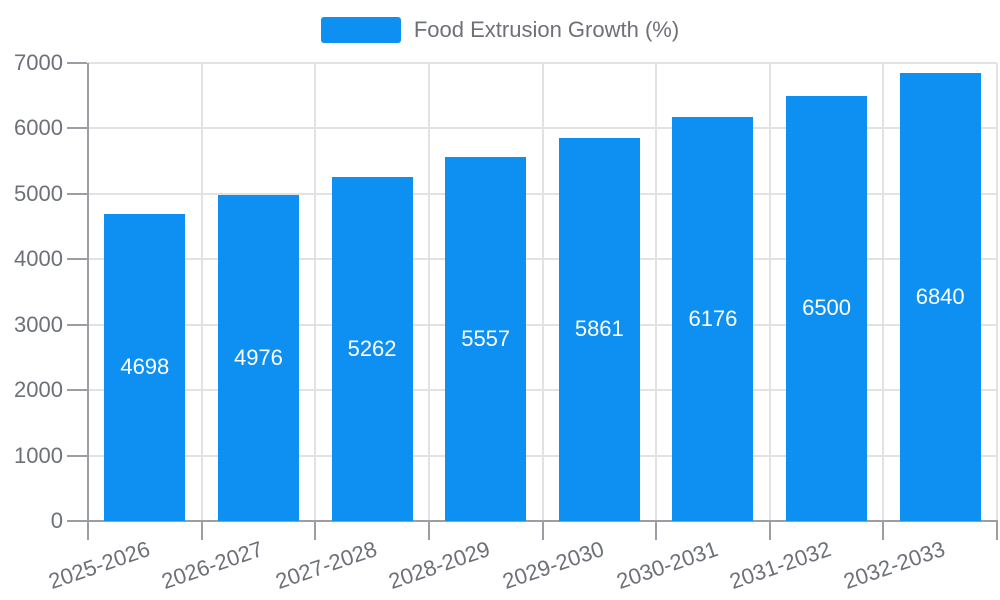  I want to click on x-axis-line, so click(542, 521).